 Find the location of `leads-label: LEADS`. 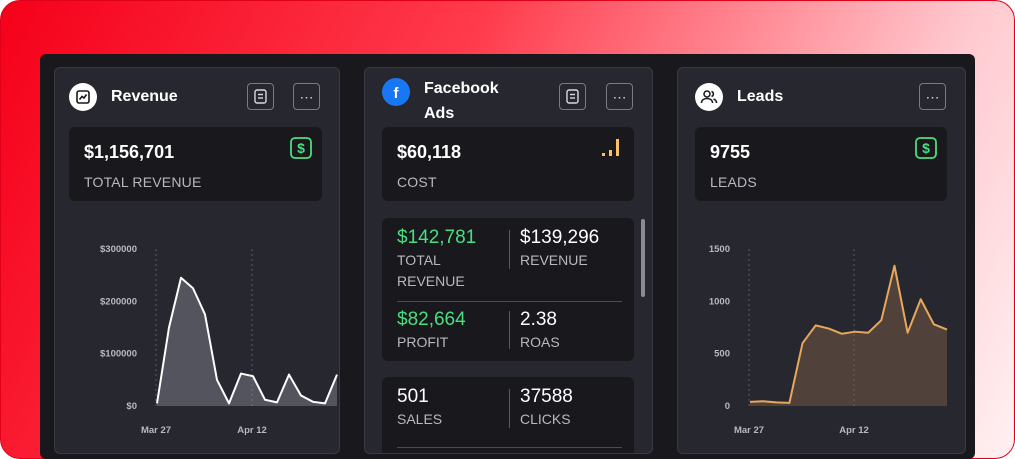

leads-label: LEADS is located at coordinates (733, 182).